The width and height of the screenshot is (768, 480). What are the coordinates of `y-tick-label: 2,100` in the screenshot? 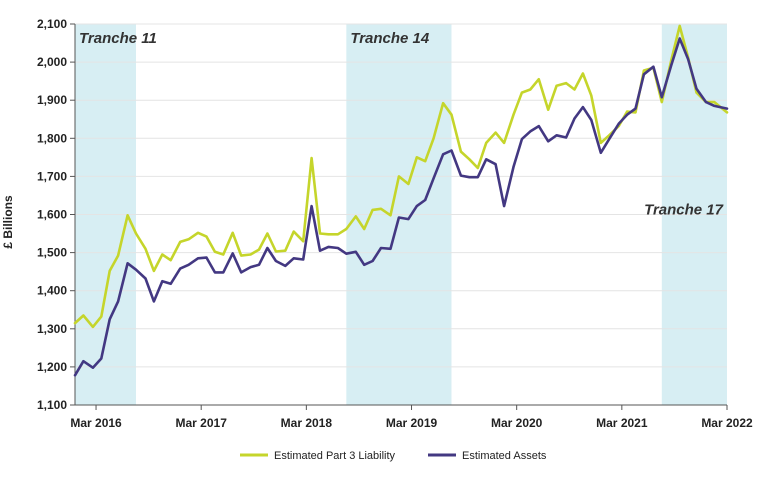 It's located at (52, 24).